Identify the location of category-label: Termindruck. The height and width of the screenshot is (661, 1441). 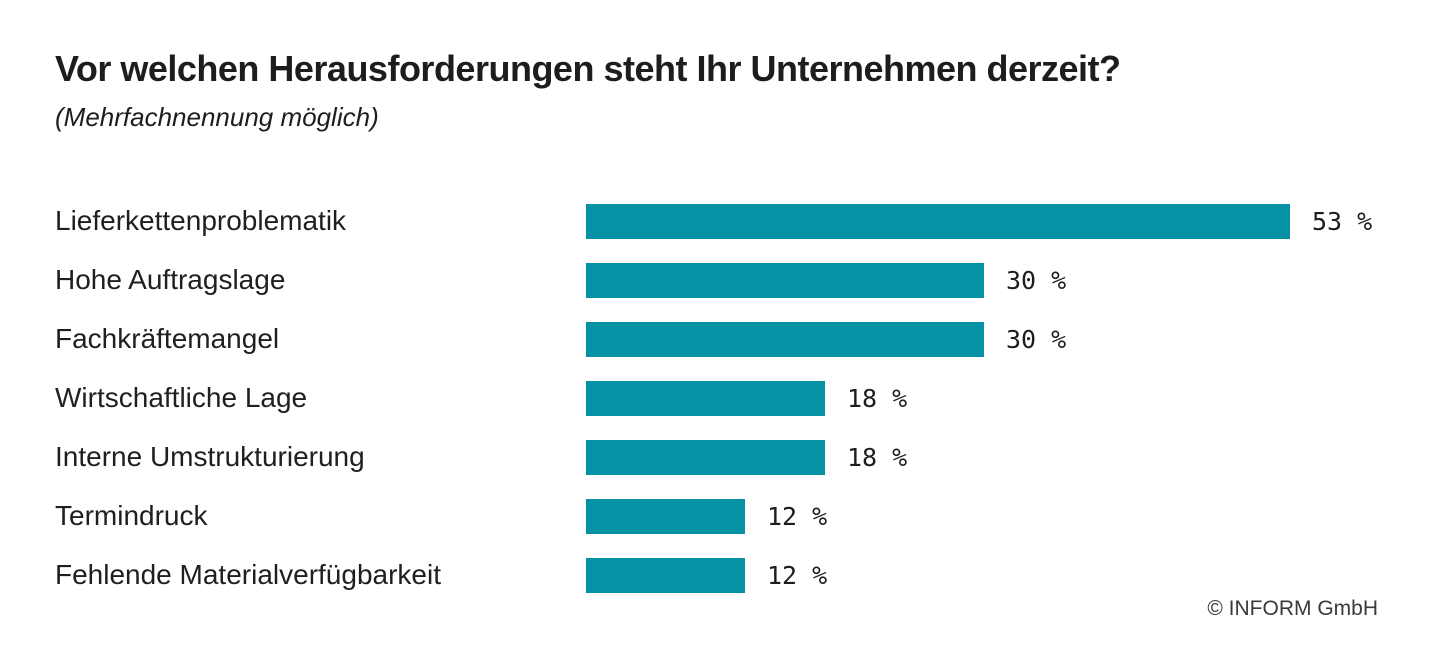
(131, 516).